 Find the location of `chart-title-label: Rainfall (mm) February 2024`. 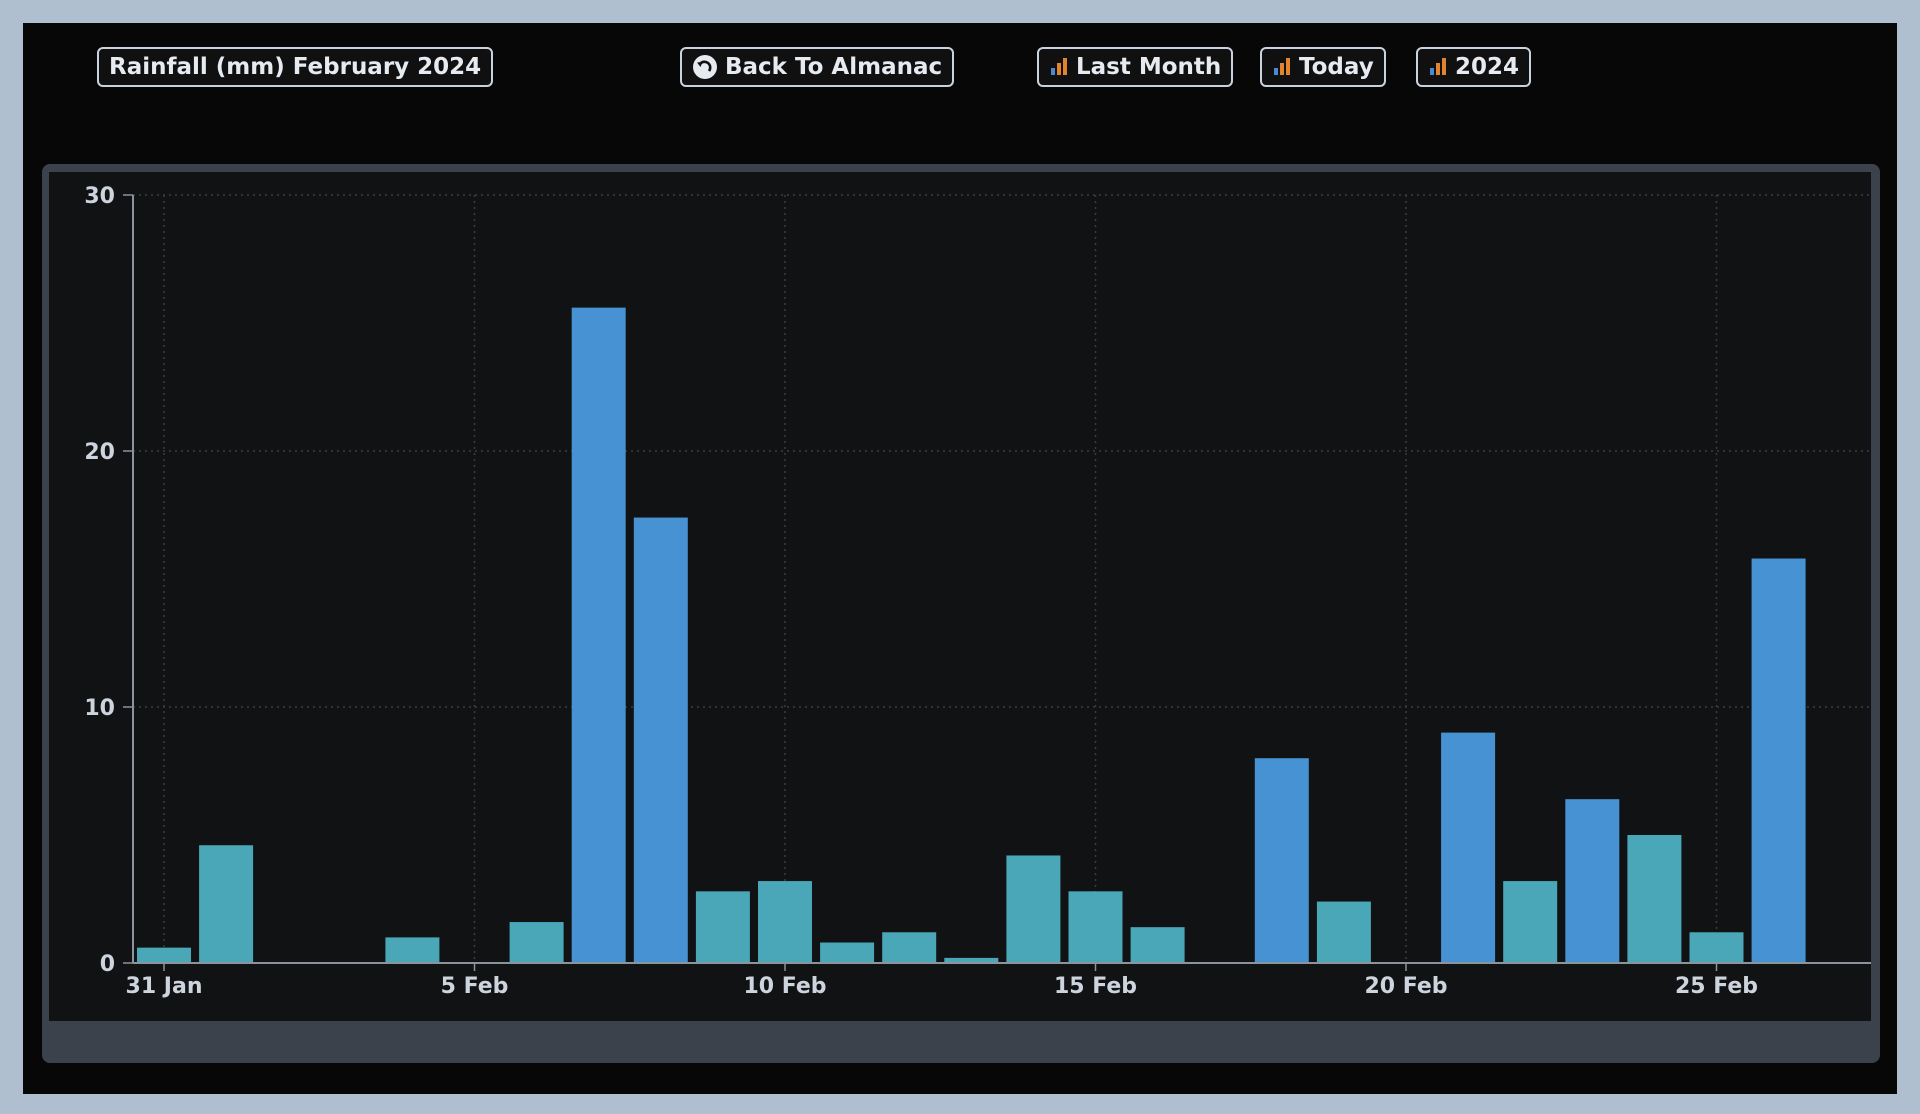

chart-title-label: Rainfall (mm) February 2024 is located at coordinates (295, 67).